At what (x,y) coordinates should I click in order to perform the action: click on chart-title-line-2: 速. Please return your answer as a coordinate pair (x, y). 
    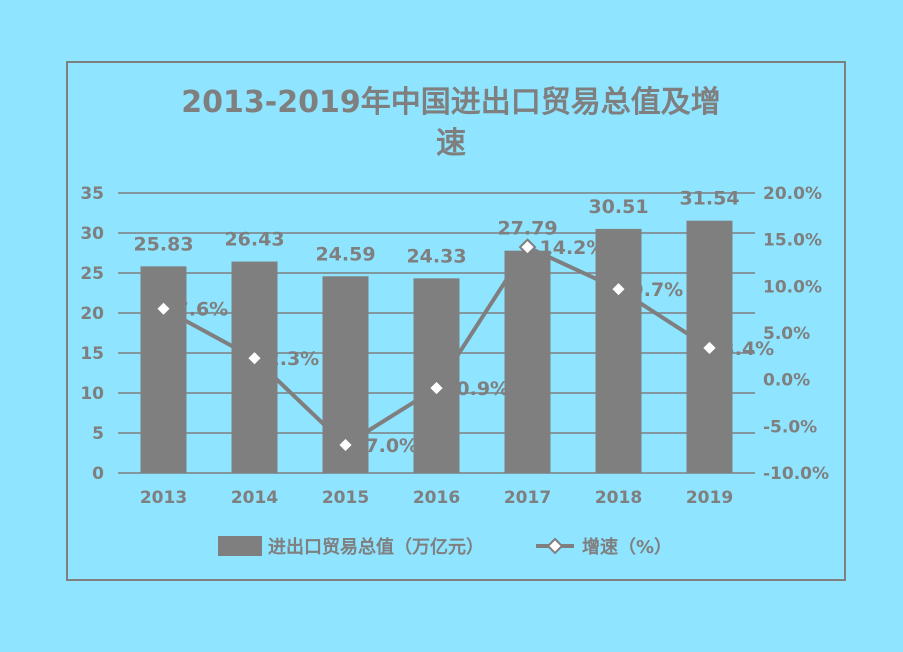
    Looking at the image, I should click on (451, 143).